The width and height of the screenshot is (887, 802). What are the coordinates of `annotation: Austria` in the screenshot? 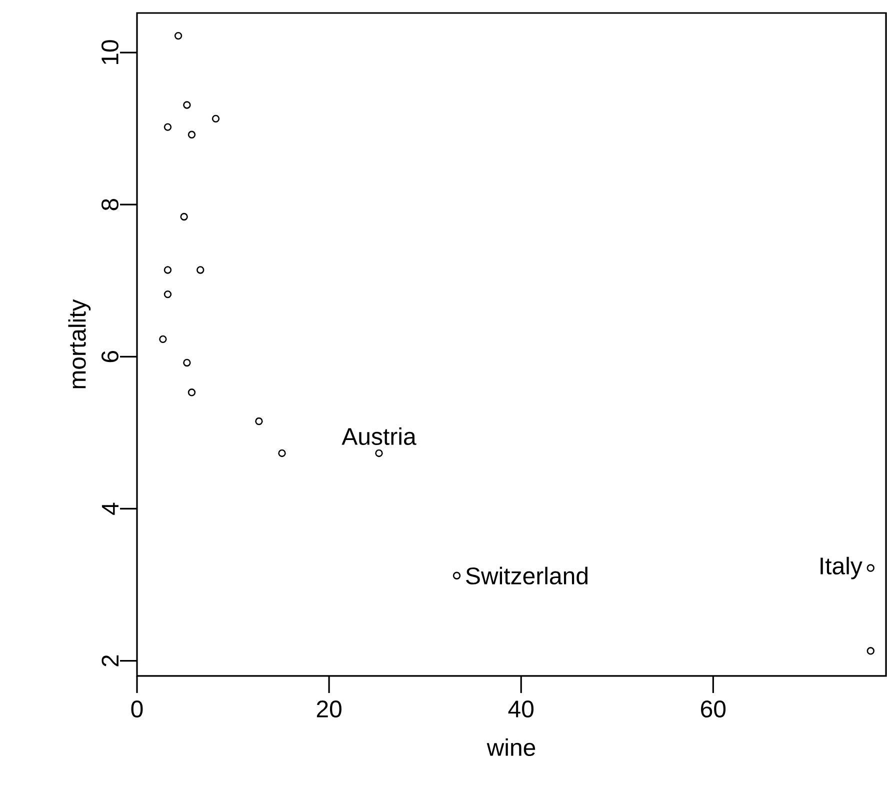 It's located at (379, 436).